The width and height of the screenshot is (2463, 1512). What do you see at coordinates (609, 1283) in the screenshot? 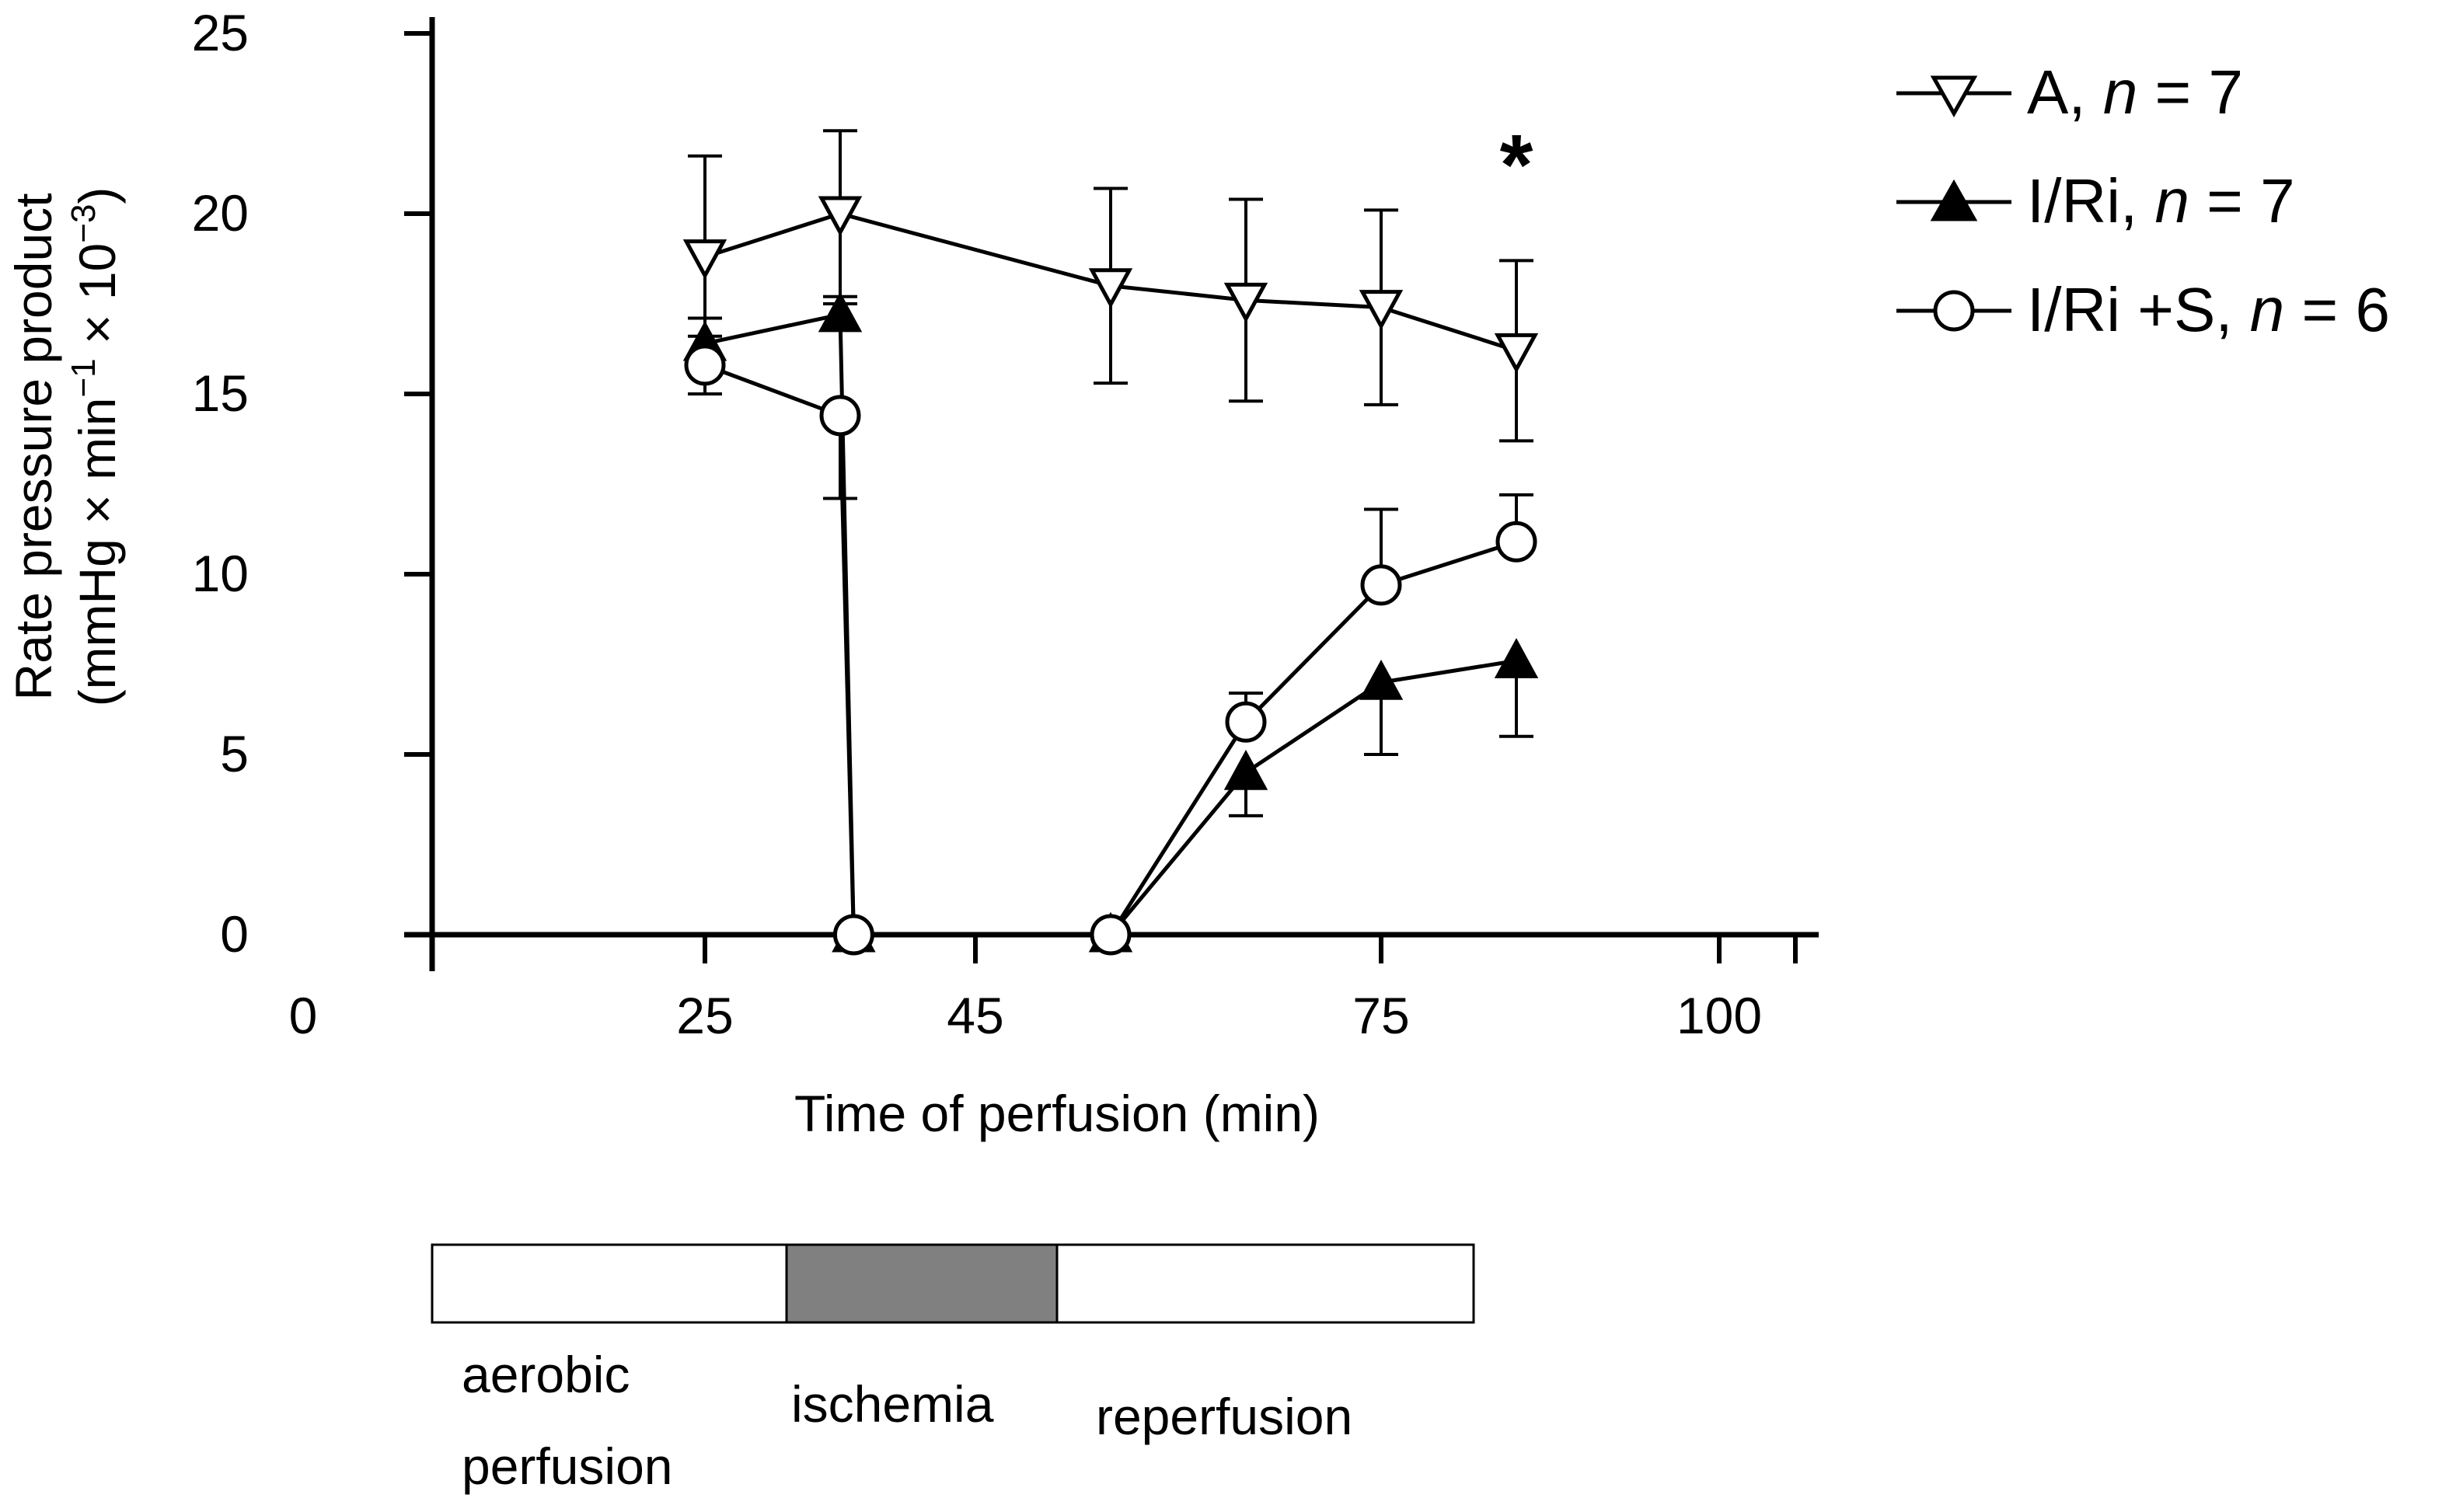
I see `protocol-segment-aerobic` at bounding box center [609, 1283].